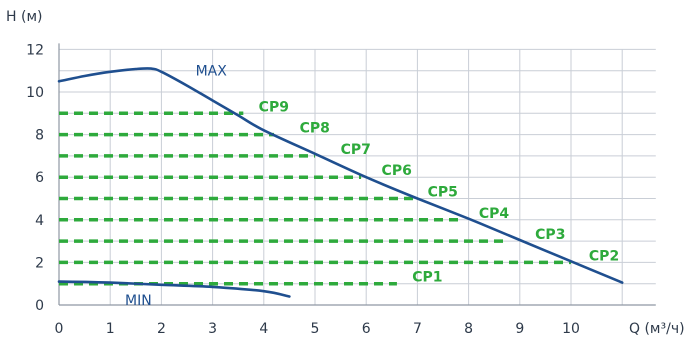 The height and width of the screenshot is (339, 695). Describe the element at coordinates (263, 329) in the screenshot. I see `x-tick-label: 4` at that location.